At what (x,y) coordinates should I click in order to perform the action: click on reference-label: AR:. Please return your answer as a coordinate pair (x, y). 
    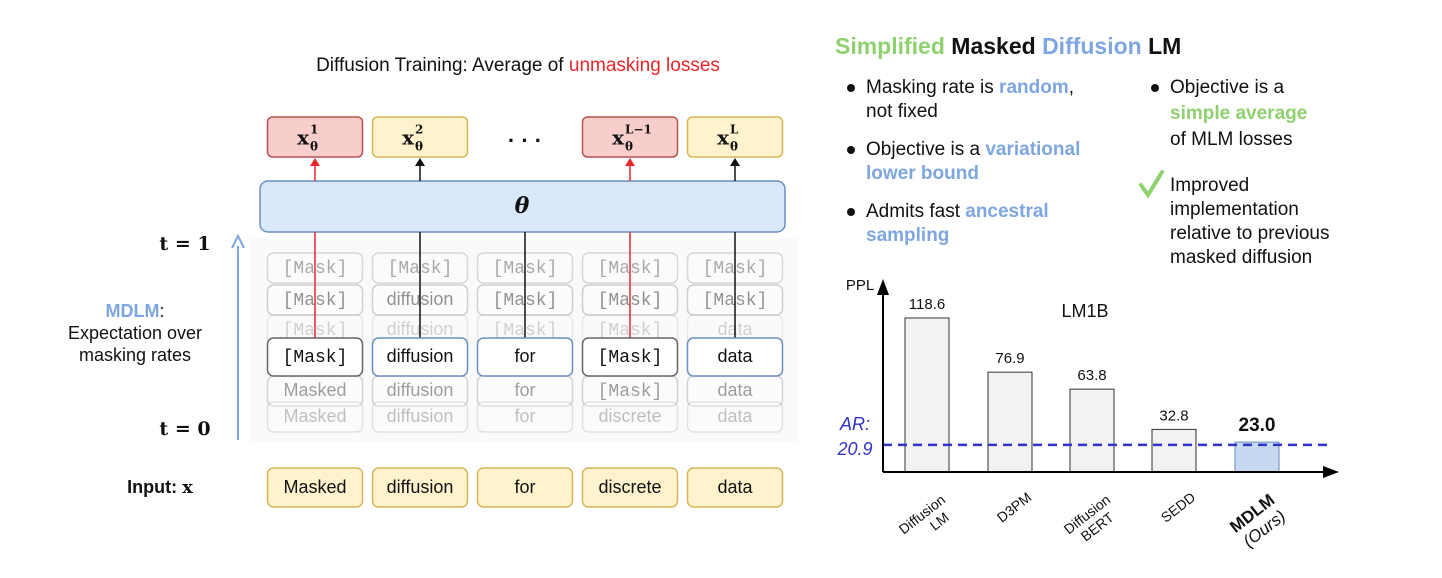
    Looking at the image, I should click on (854, 424).